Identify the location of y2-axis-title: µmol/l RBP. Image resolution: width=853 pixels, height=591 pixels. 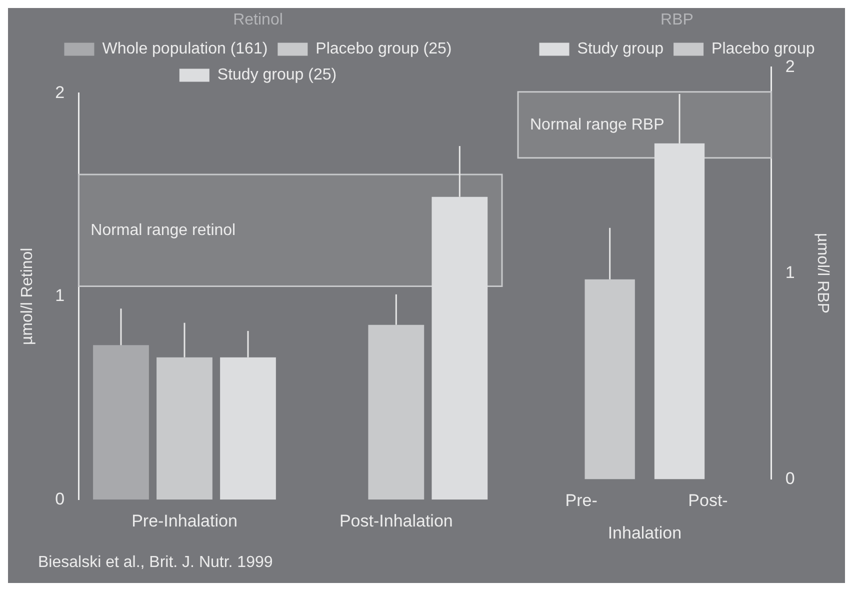
(822, 273).